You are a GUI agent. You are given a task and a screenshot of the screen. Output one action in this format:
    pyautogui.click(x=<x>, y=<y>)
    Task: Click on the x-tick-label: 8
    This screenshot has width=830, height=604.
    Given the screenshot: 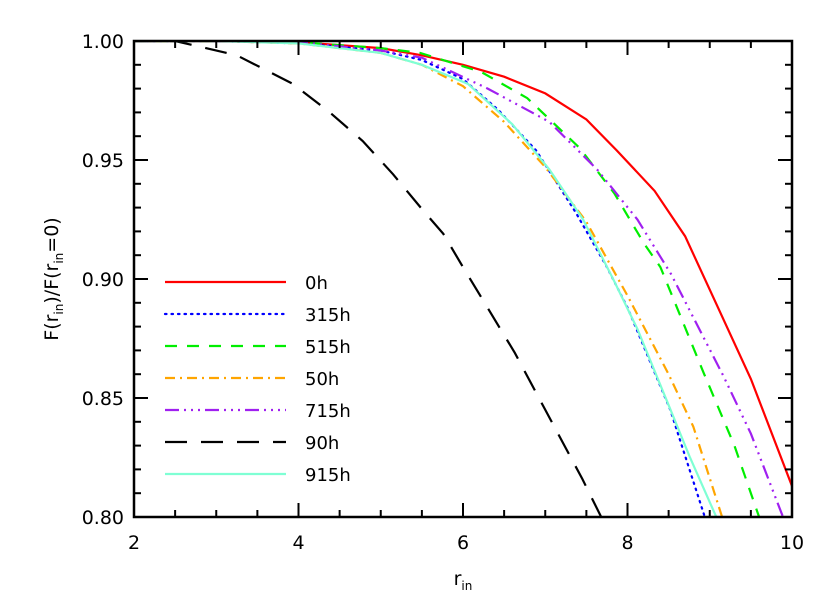 What is the action you would take?
    pyautogui.click(x=627, y=543)
    